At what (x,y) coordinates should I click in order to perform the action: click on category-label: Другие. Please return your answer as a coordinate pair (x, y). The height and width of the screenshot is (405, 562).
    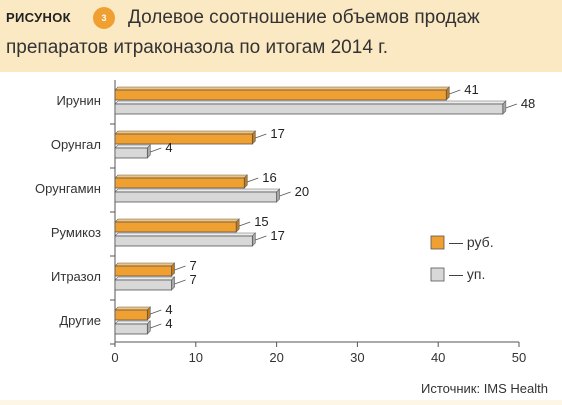
    Looking at the image, I should click on (80, 320).